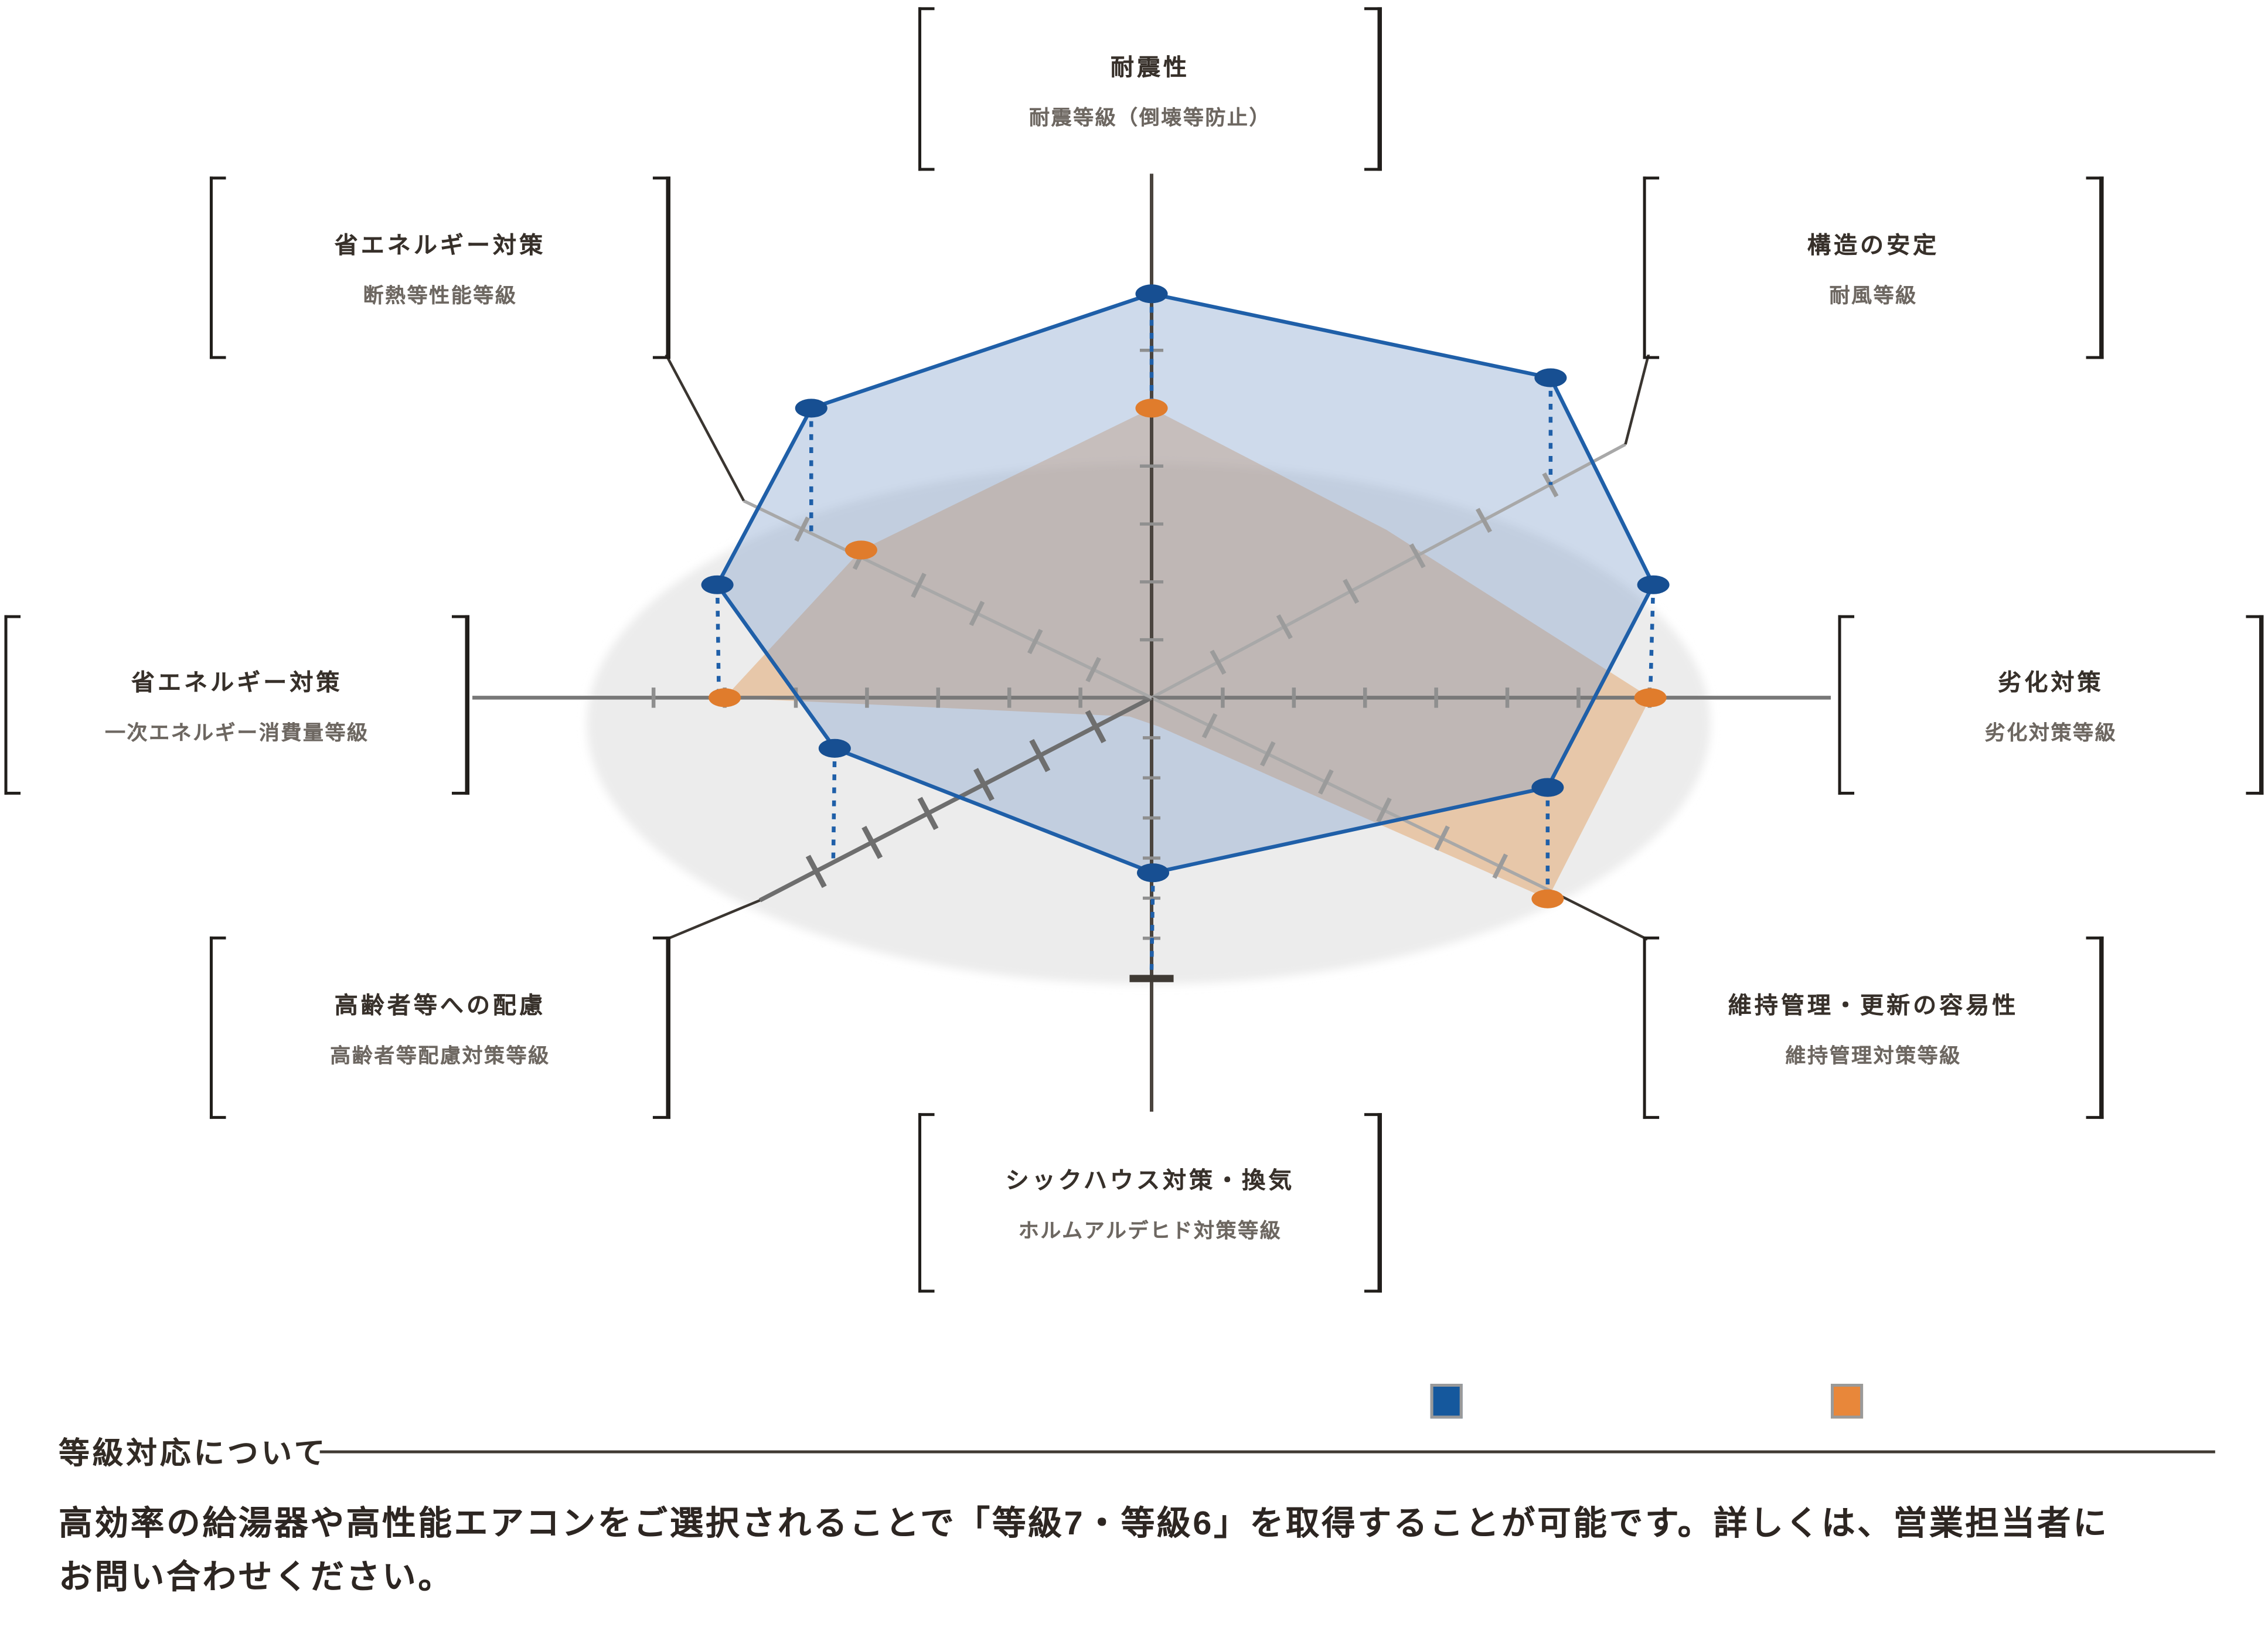 Image resolution: width=2268 pixels, height=1627 pixels. I want to click on axis-label-seismic: 耐震性 耐震等級（倒壊等防止）, so click(1150, 89).